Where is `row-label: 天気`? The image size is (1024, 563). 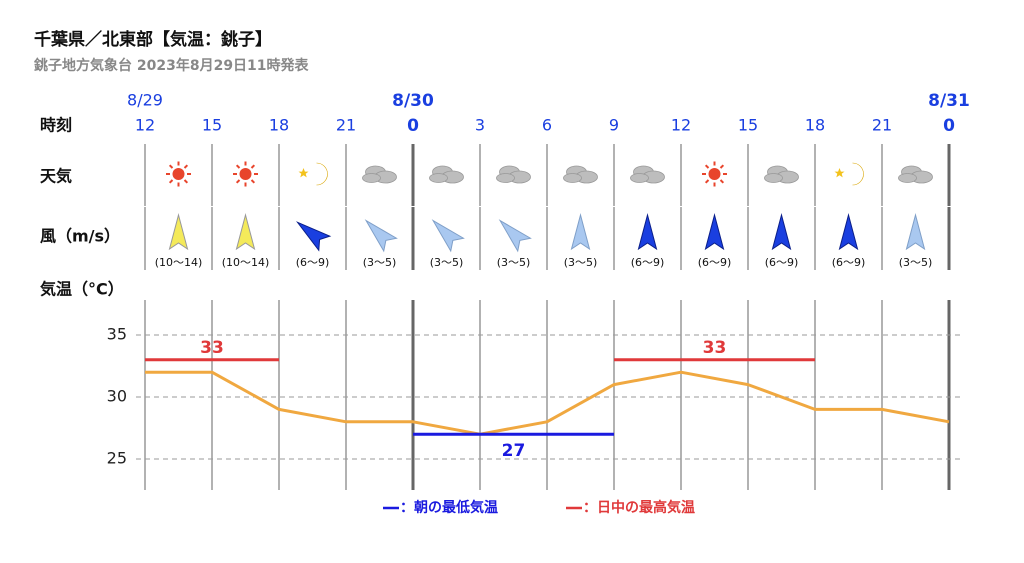 row-label: 天気 is located at coordinates (56, 176).